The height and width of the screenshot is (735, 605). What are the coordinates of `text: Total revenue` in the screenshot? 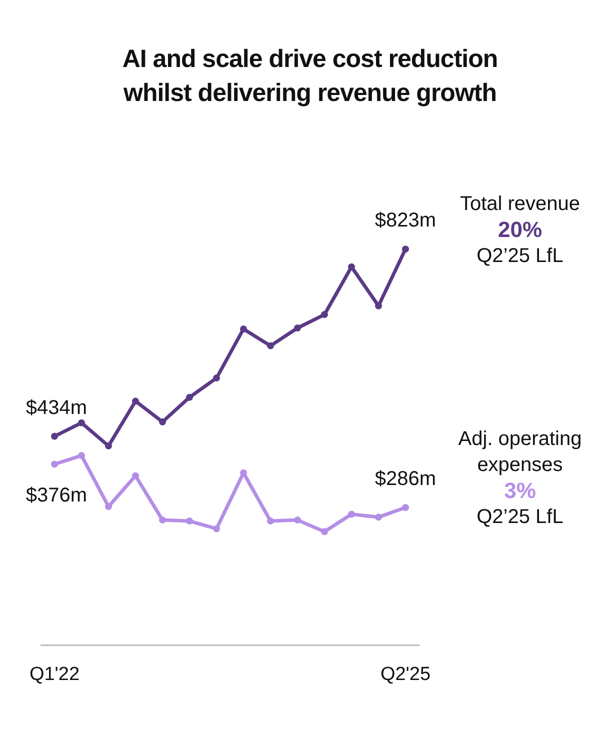 It's located at (520, 205).